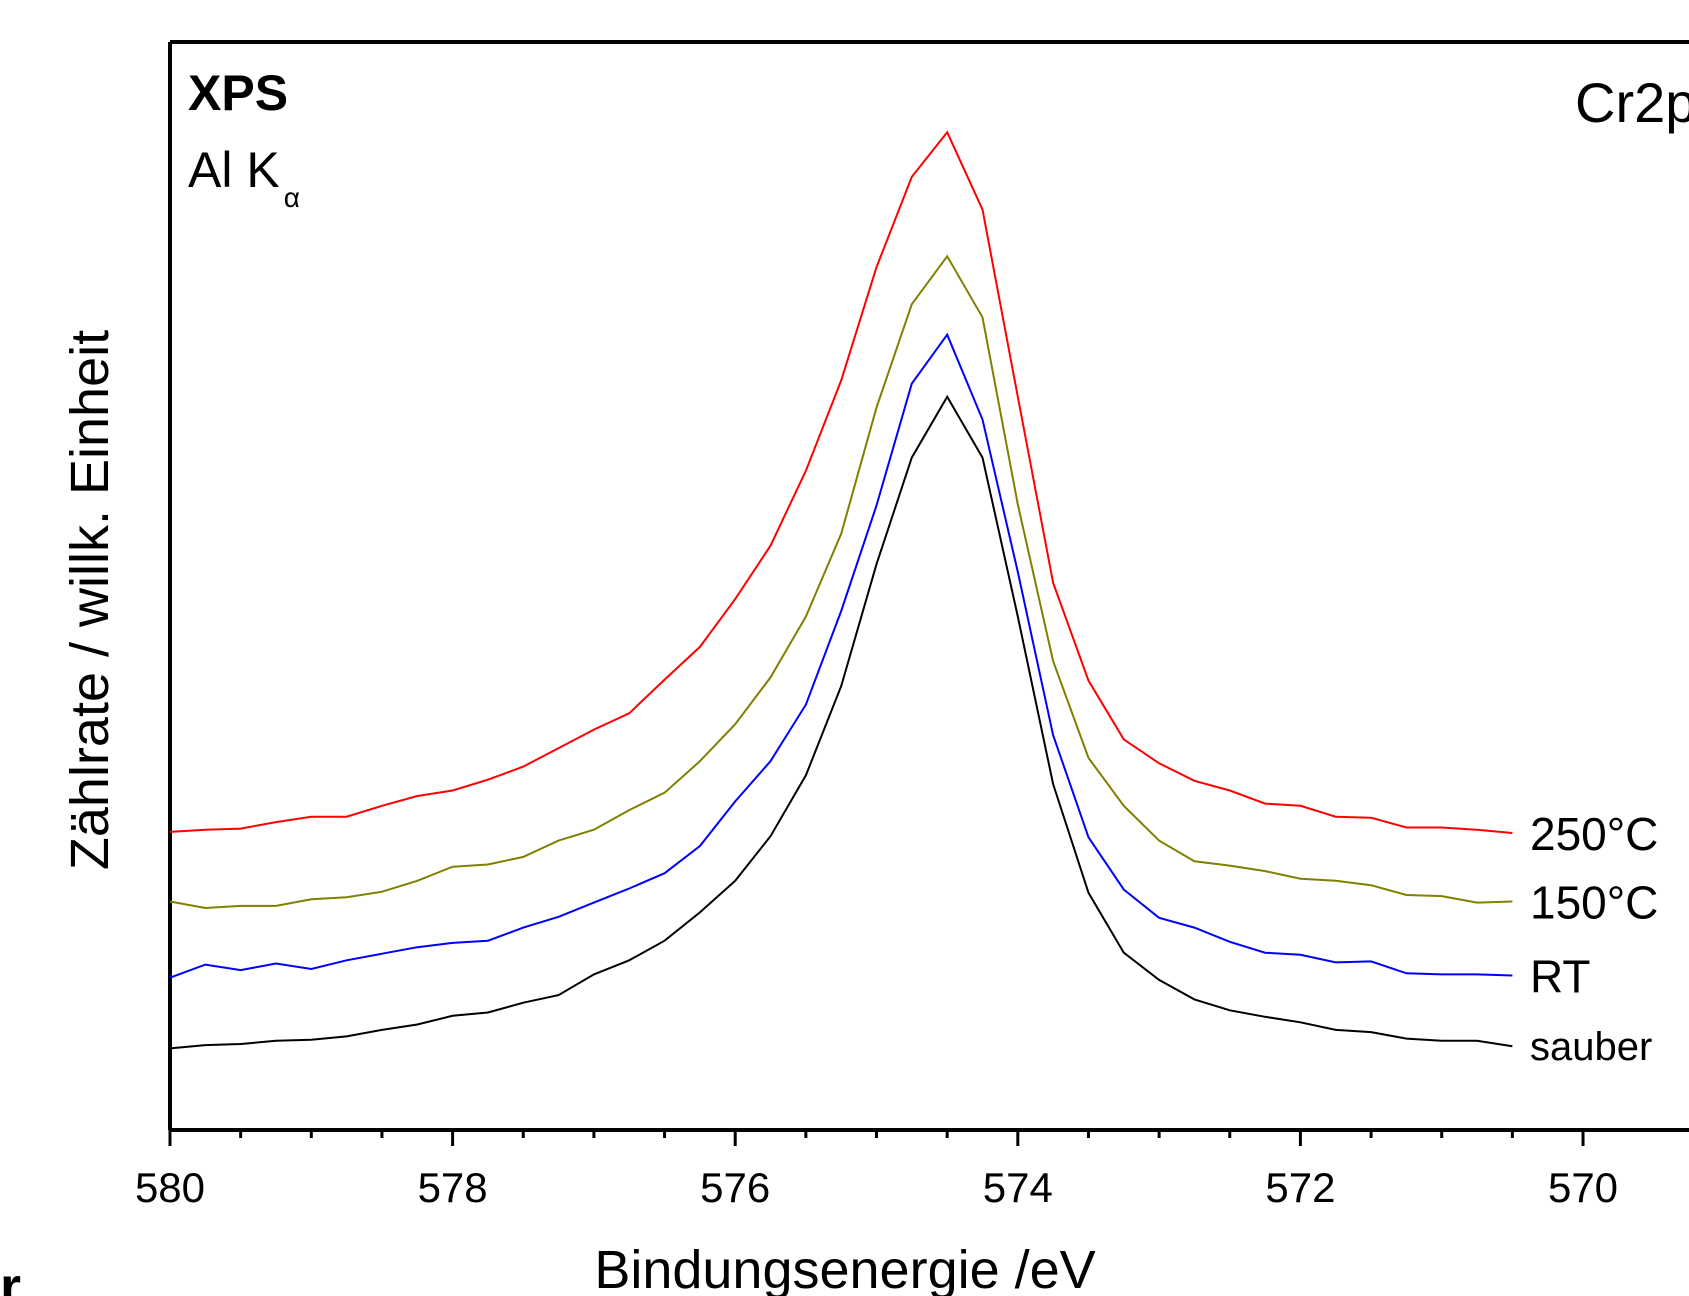  I want to click on series-label: RT, so click(1560, 977).